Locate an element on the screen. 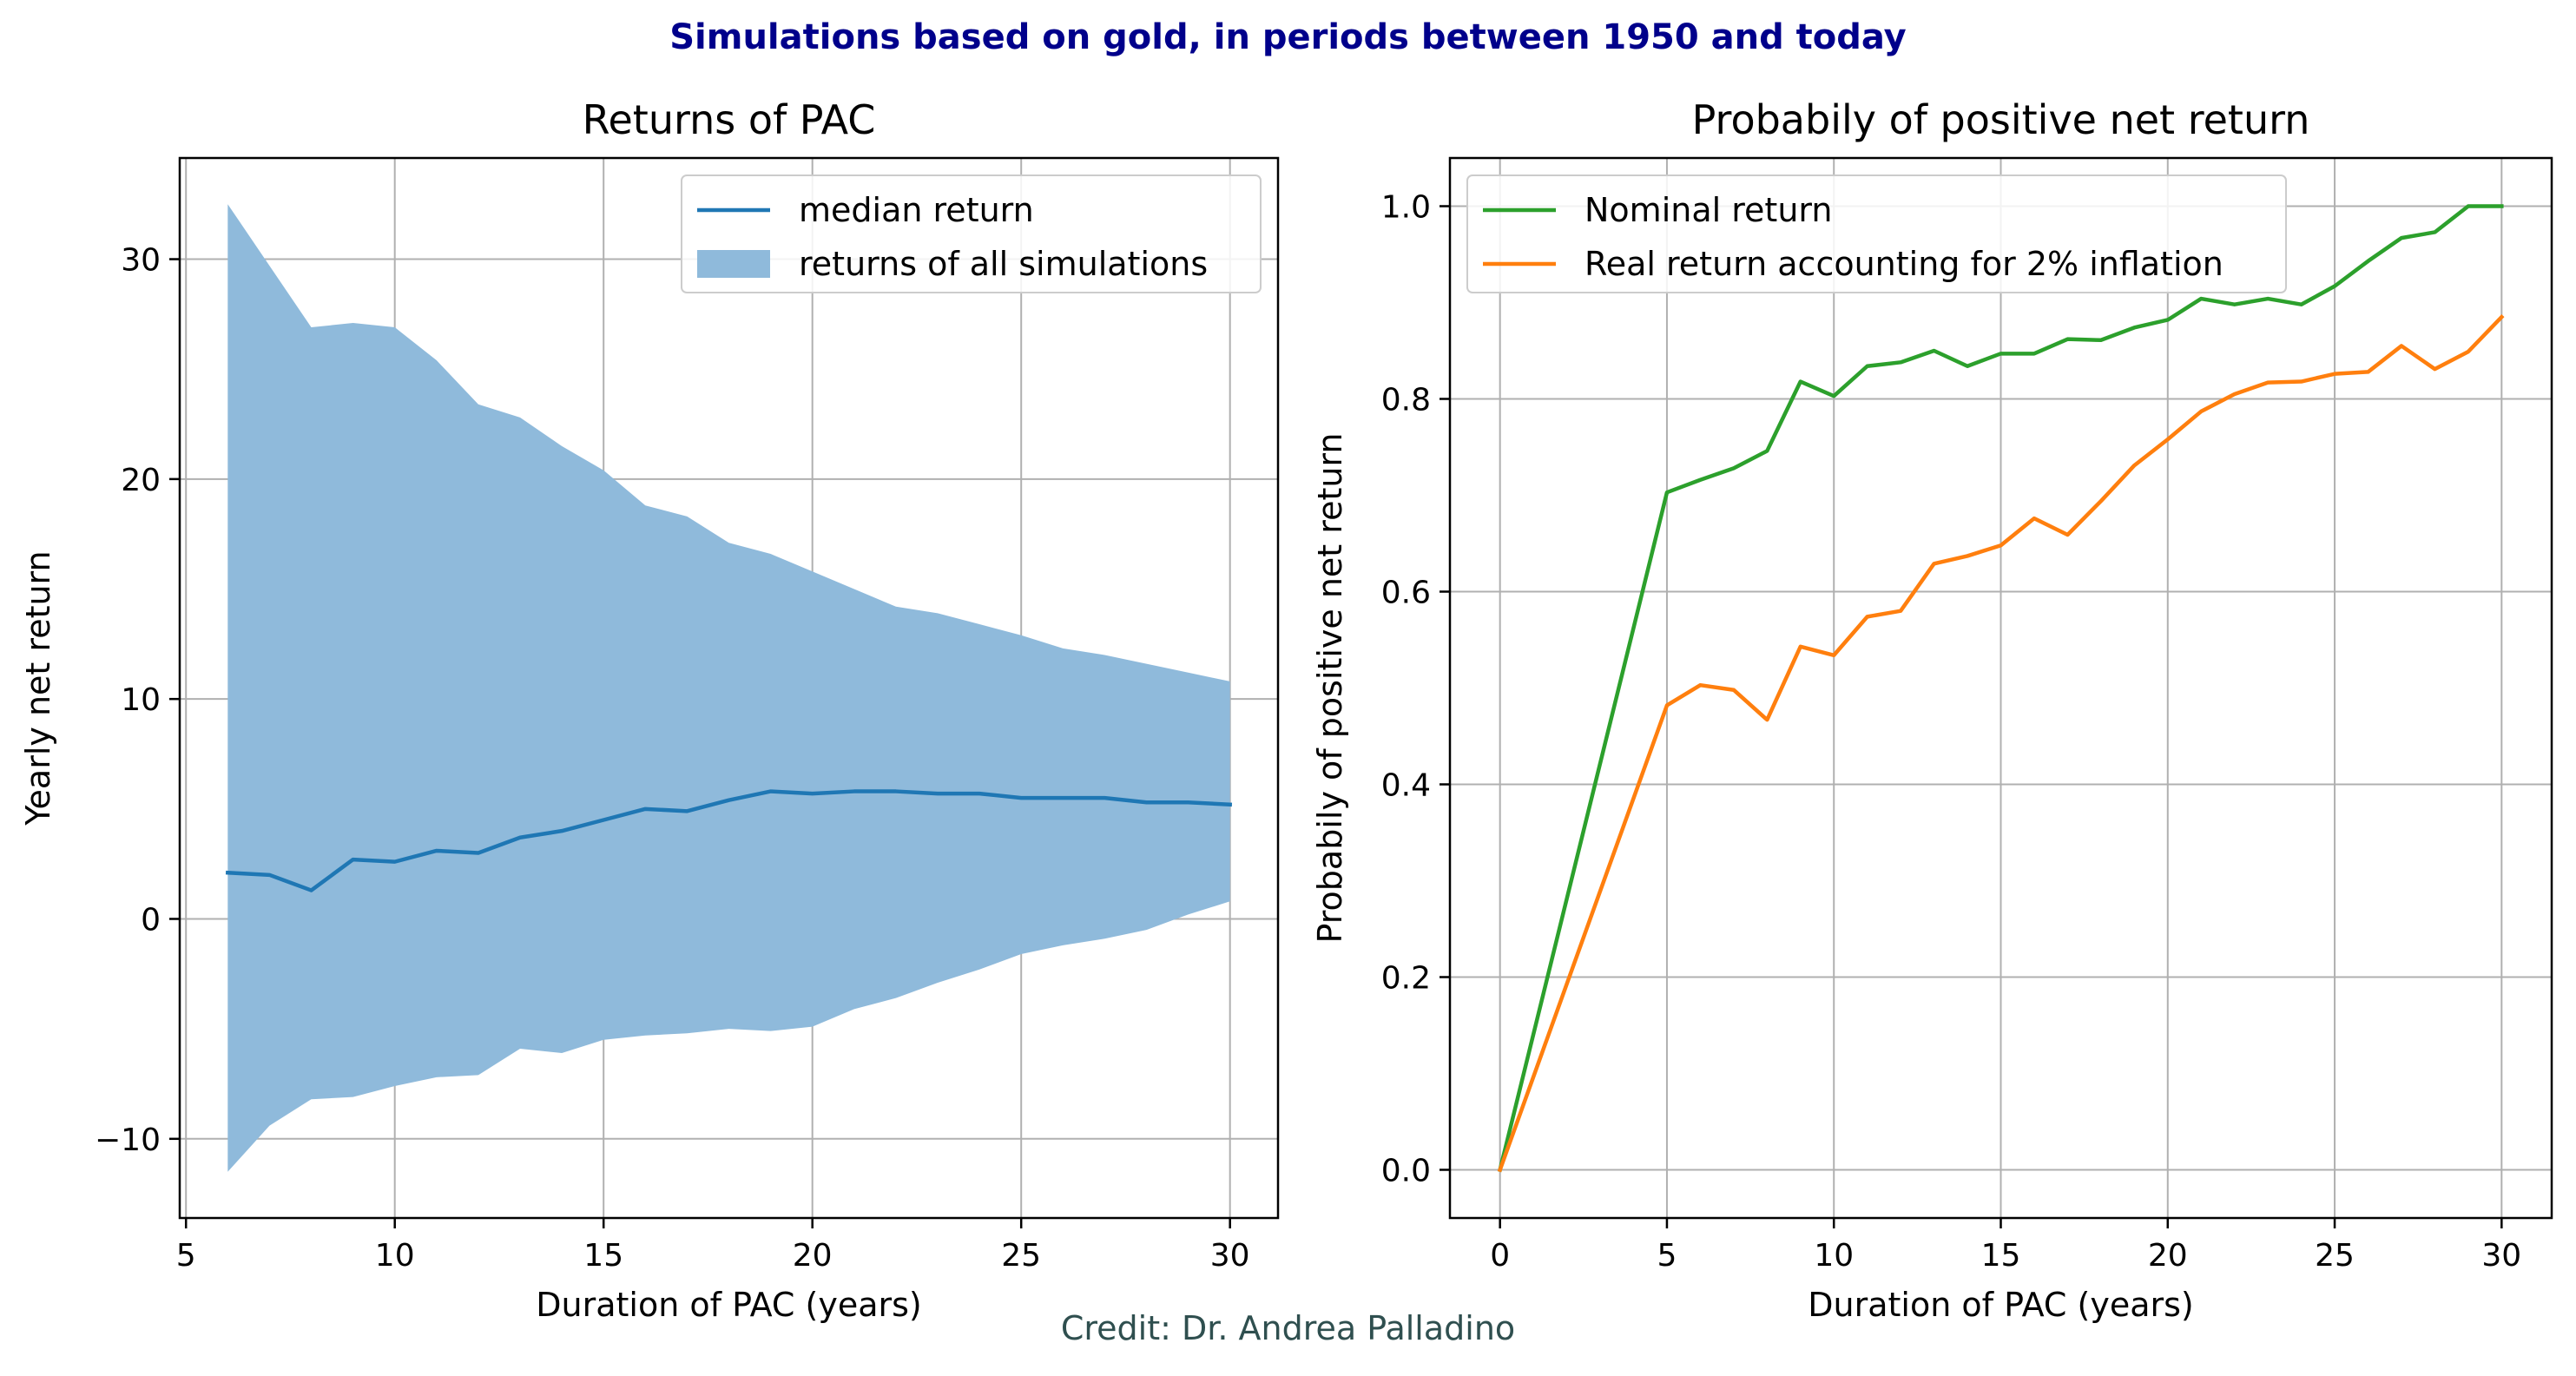 The width and height of the screenshot is (2576, 1376). legend-label: median return is located at coordinates (916, 210).